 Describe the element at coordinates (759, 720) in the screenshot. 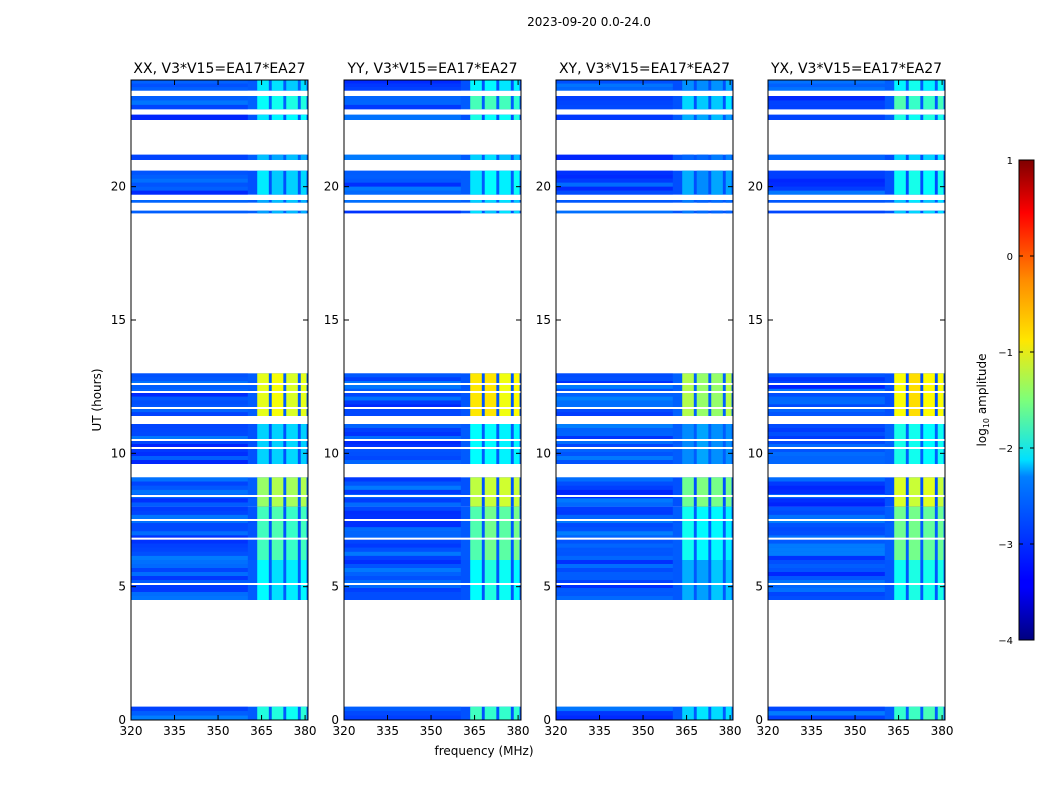

I see `y-tick-label: 0` at that location.